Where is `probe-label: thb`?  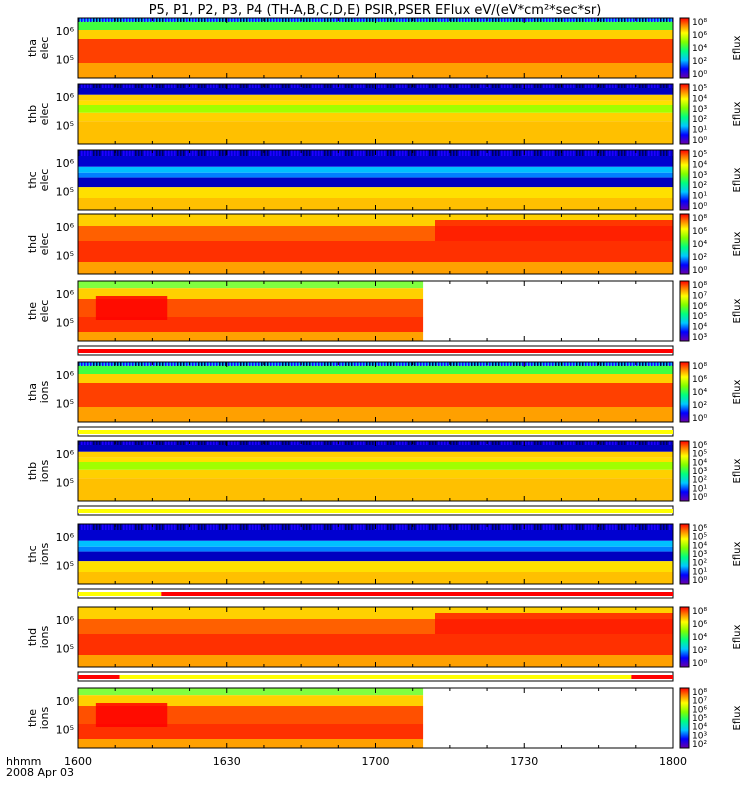 probe-label: thb is located at coordinates (32, 471).